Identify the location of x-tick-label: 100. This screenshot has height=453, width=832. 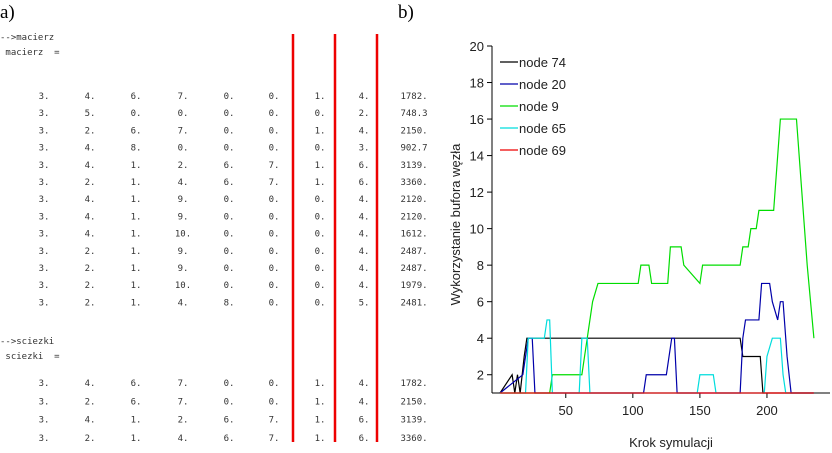
(633, 410).